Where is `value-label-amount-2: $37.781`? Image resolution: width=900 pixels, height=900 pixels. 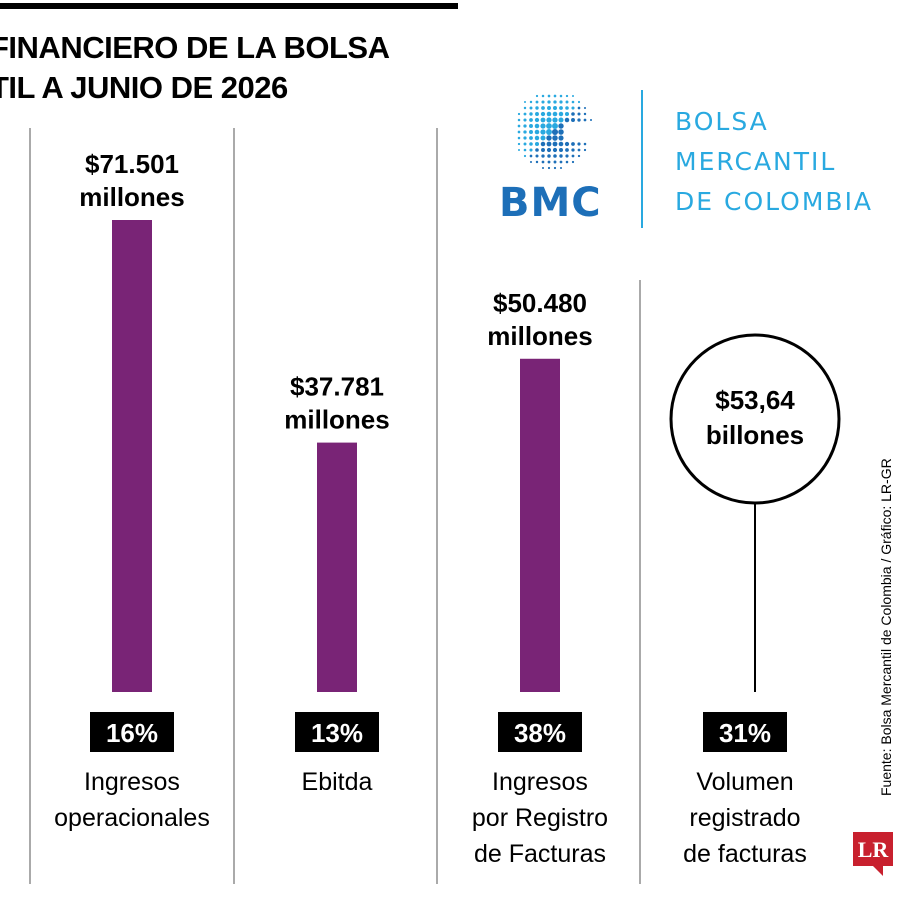
value-label-amount-2: $37.781 is located at coordinates (337, 387).